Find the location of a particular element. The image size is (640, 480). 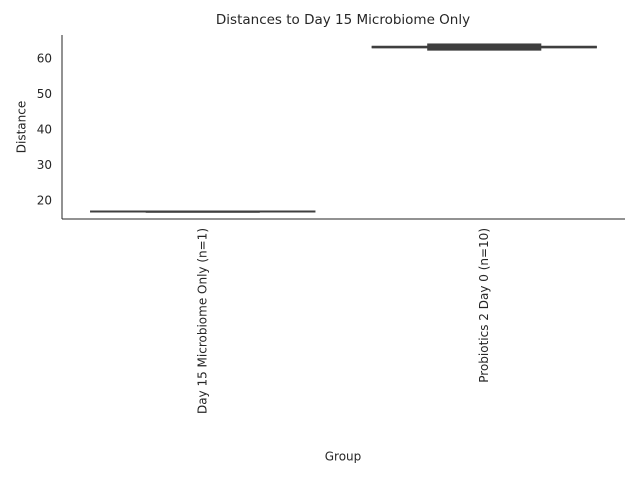

x-tick-label: Day 15 Microbiome Only (n=1) is located at coordinates (202, 321).